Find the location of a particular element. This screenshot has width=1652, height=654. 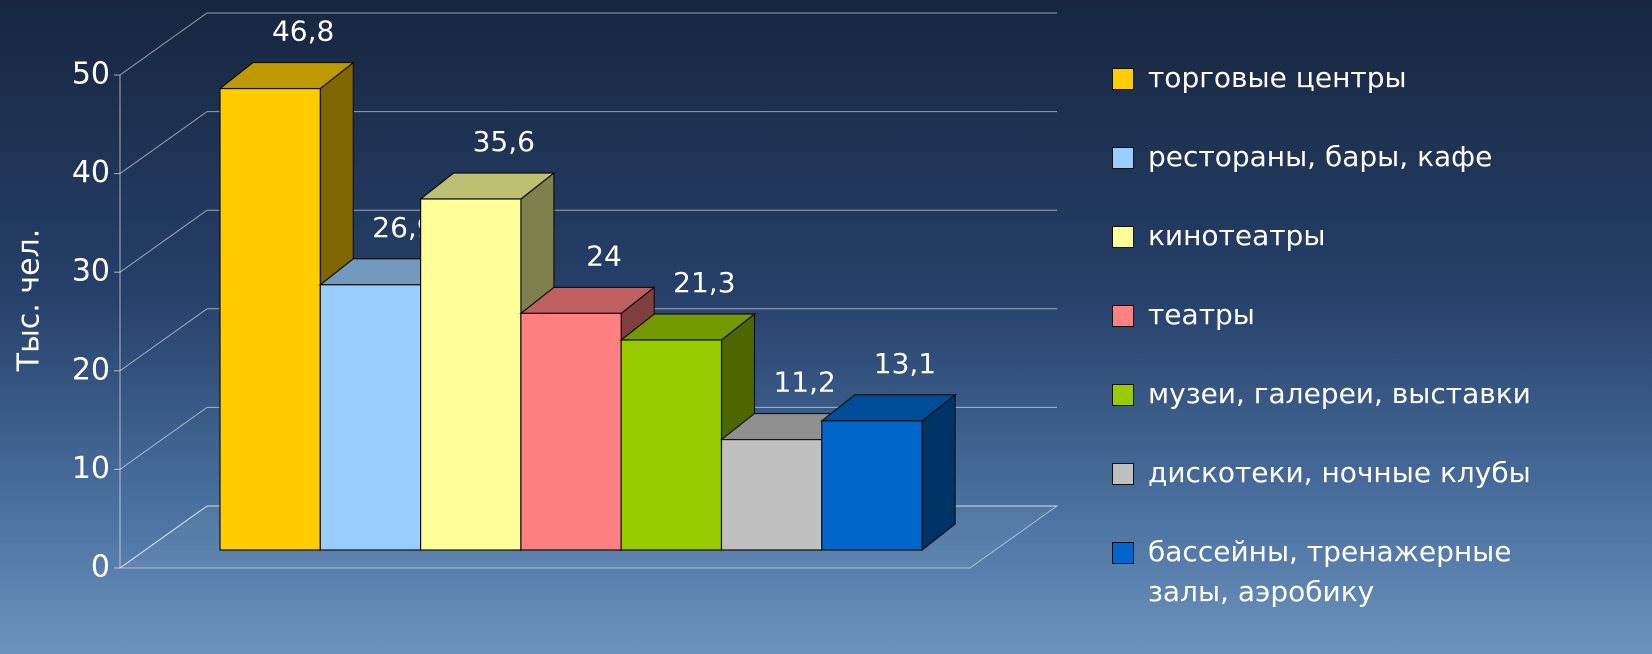

y-tick-label: 30 is located at coordinates (91, 271).